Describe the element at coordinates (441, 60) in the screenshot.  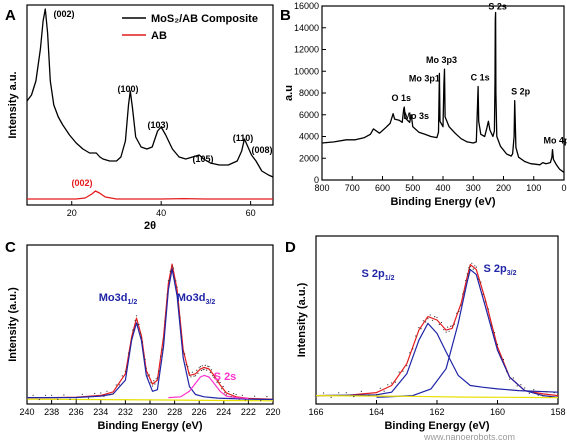
I see `peak-label: Mo 3p3` at that location.